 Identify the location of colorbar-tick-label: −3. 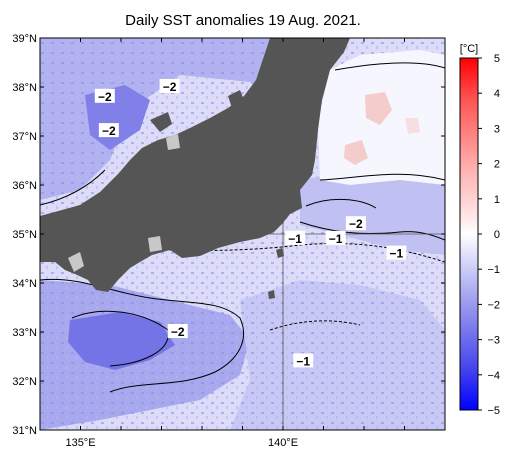
(493, 341).